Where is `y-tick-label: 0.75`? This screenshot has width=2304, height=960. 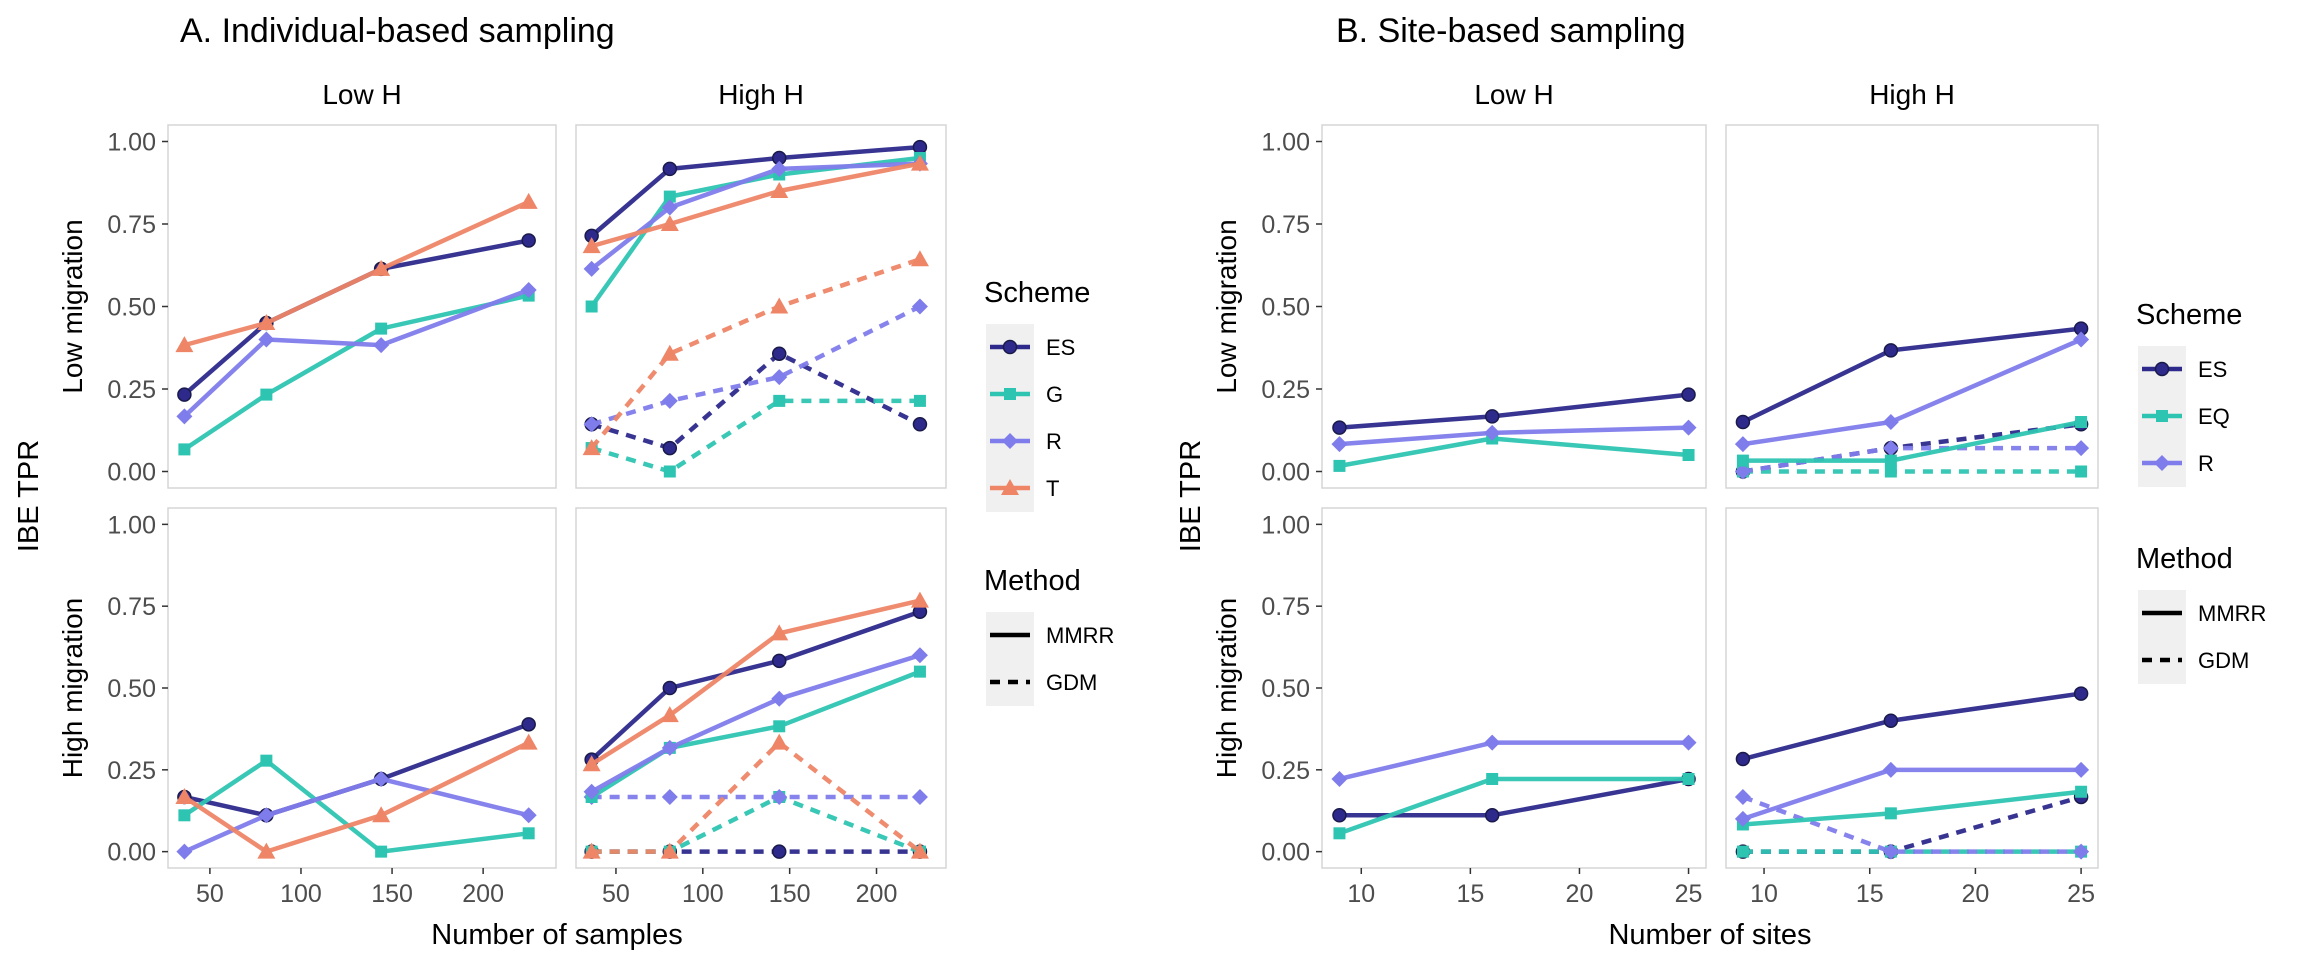
y-tick-label: 0.75 is located at coordinates (1285, 607).